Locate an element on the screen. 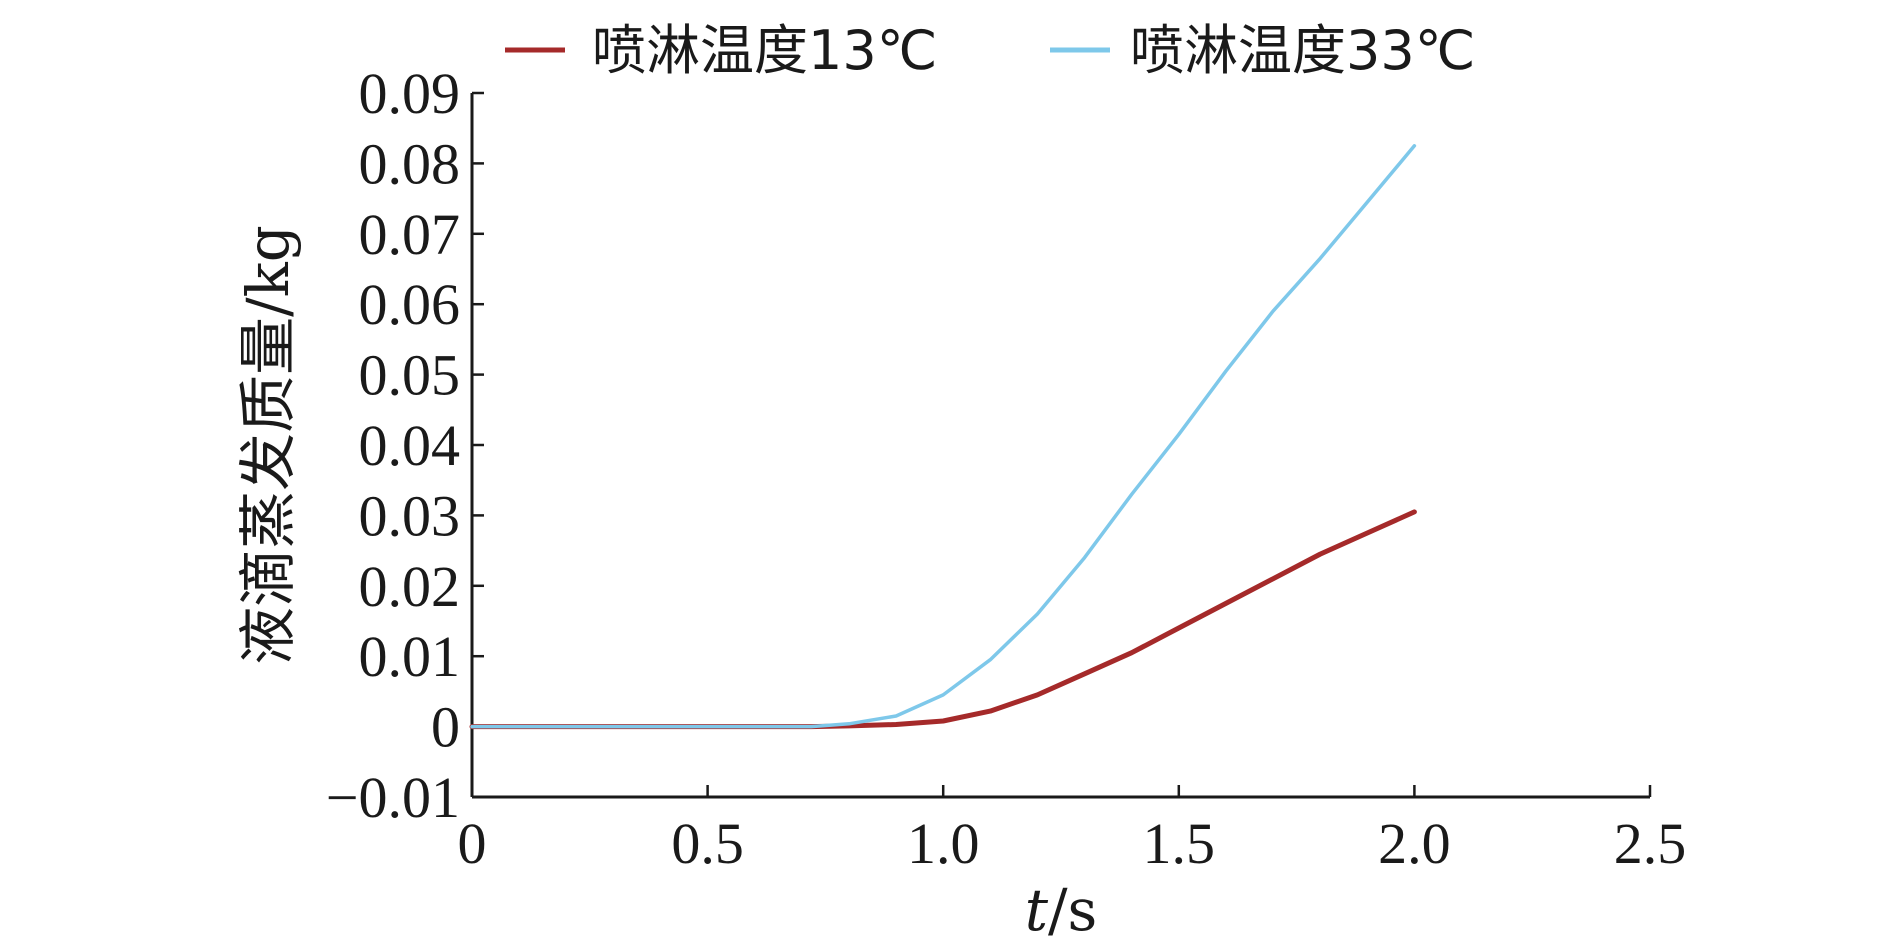  y-tick-label: 0.04 is located at coordinates (410, 445).